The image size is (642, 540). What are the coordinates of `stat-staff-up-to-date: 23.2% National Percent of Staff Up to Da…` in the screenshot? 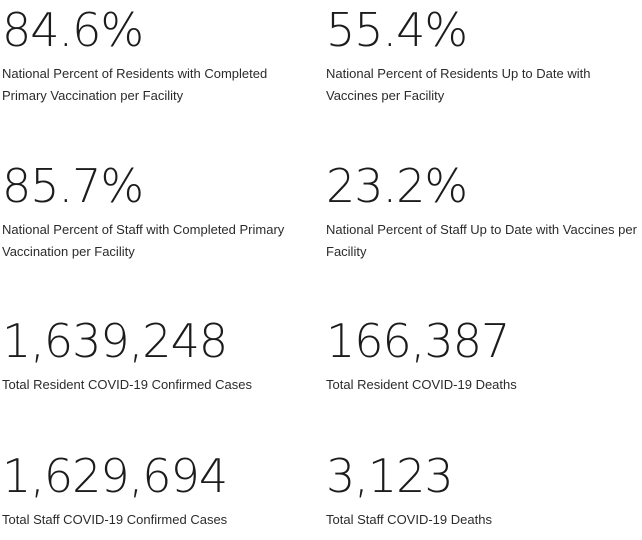 It's located at (482, 213).